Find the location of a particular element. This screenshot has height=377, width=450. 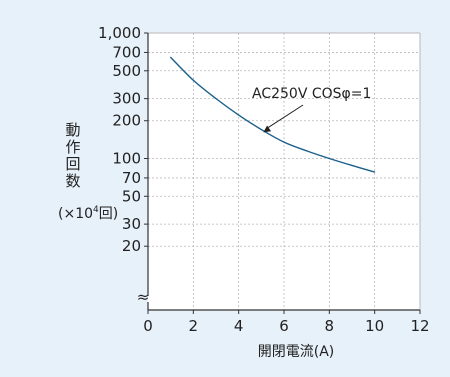

y-tick-label: 50 is located at coordinates (131, 196).